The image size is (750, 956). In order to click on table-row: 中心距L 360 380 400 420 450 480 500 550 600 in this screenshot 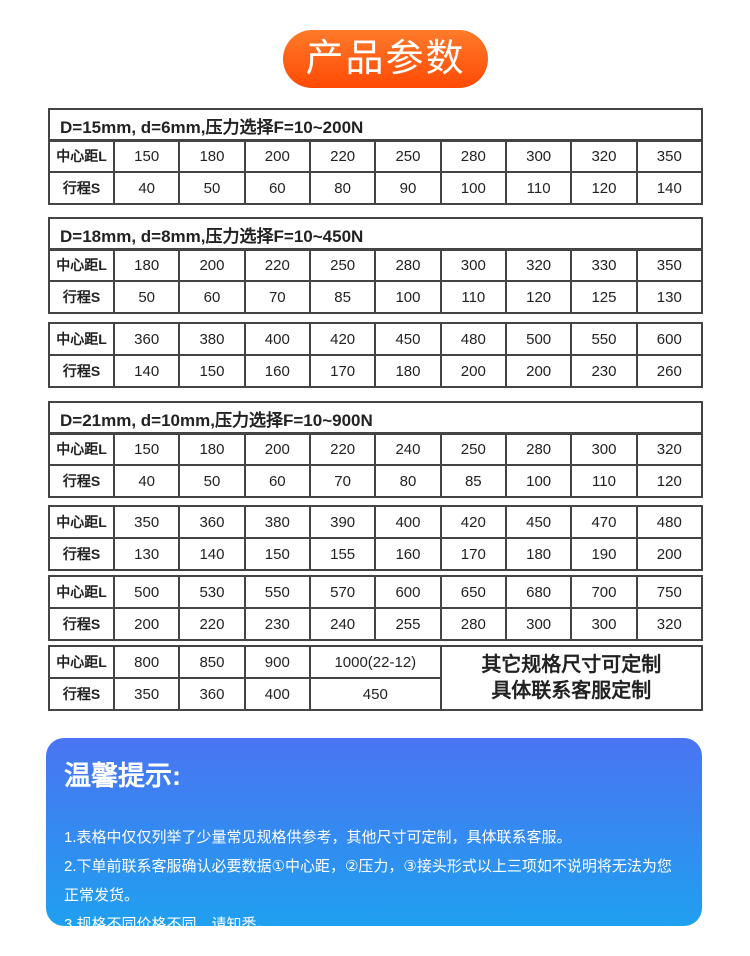, I will do `click(376, 339)`.